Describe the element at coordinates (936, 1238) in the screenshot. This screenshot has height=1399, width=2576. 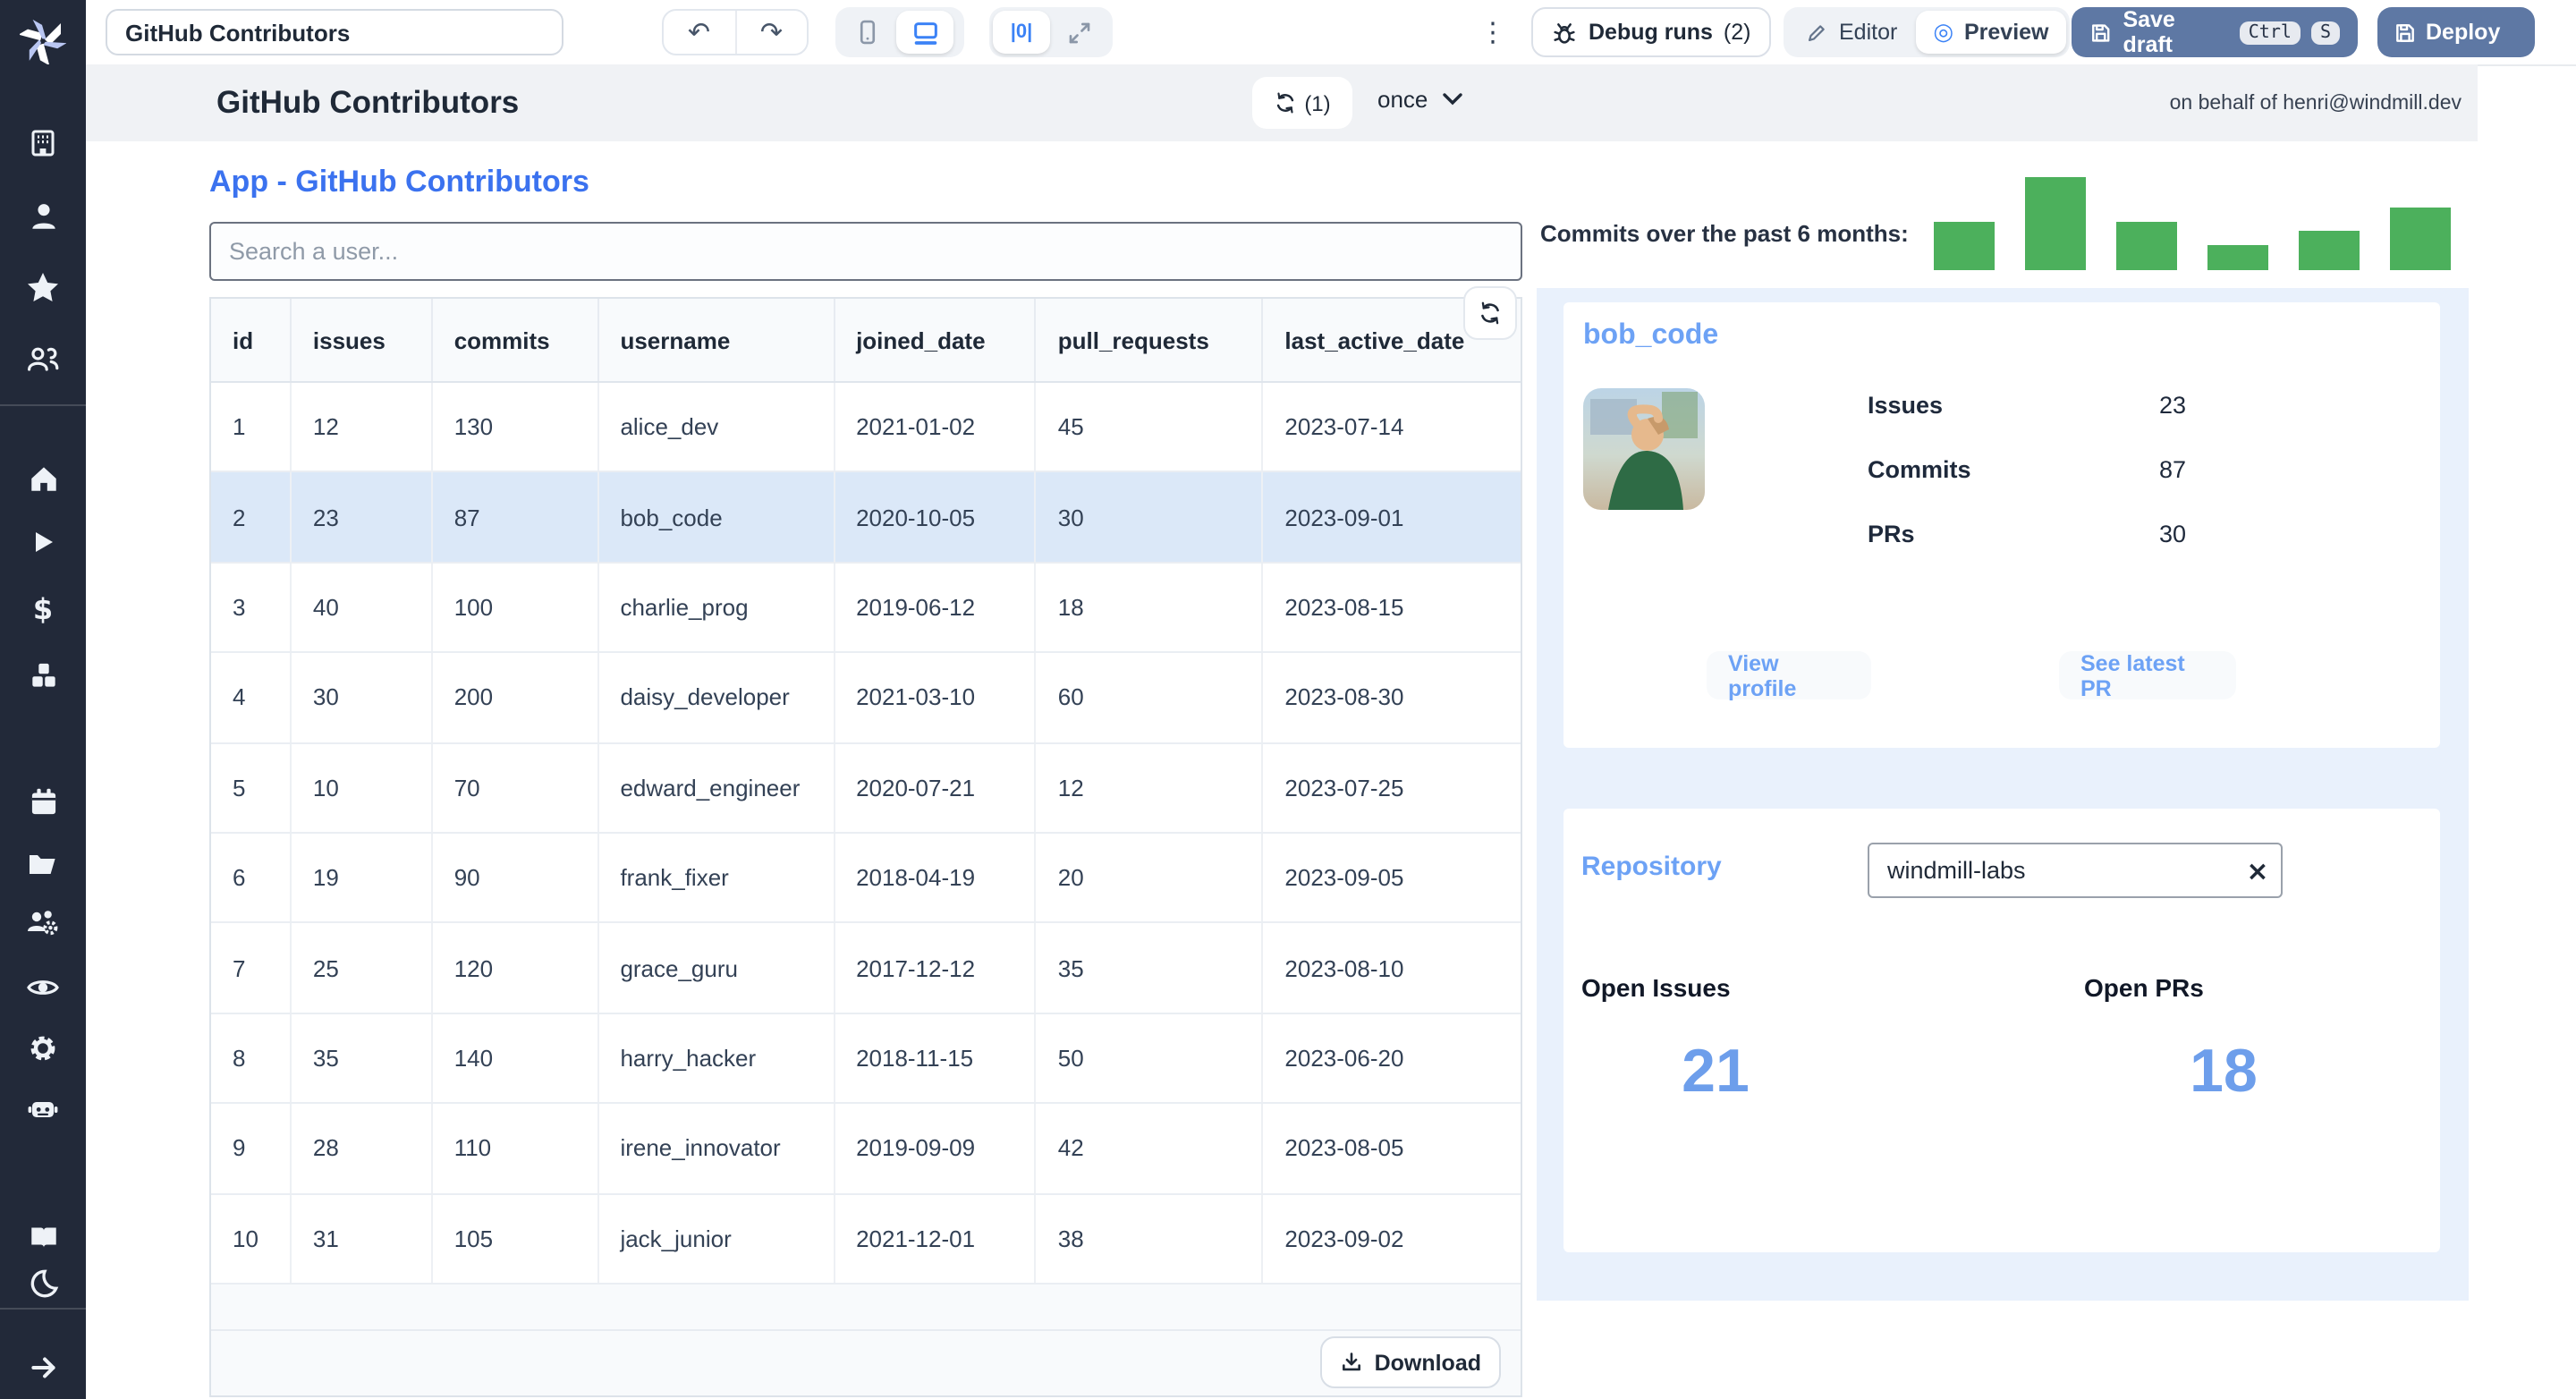
I see `table-cell: 2021-12-01` at that location.